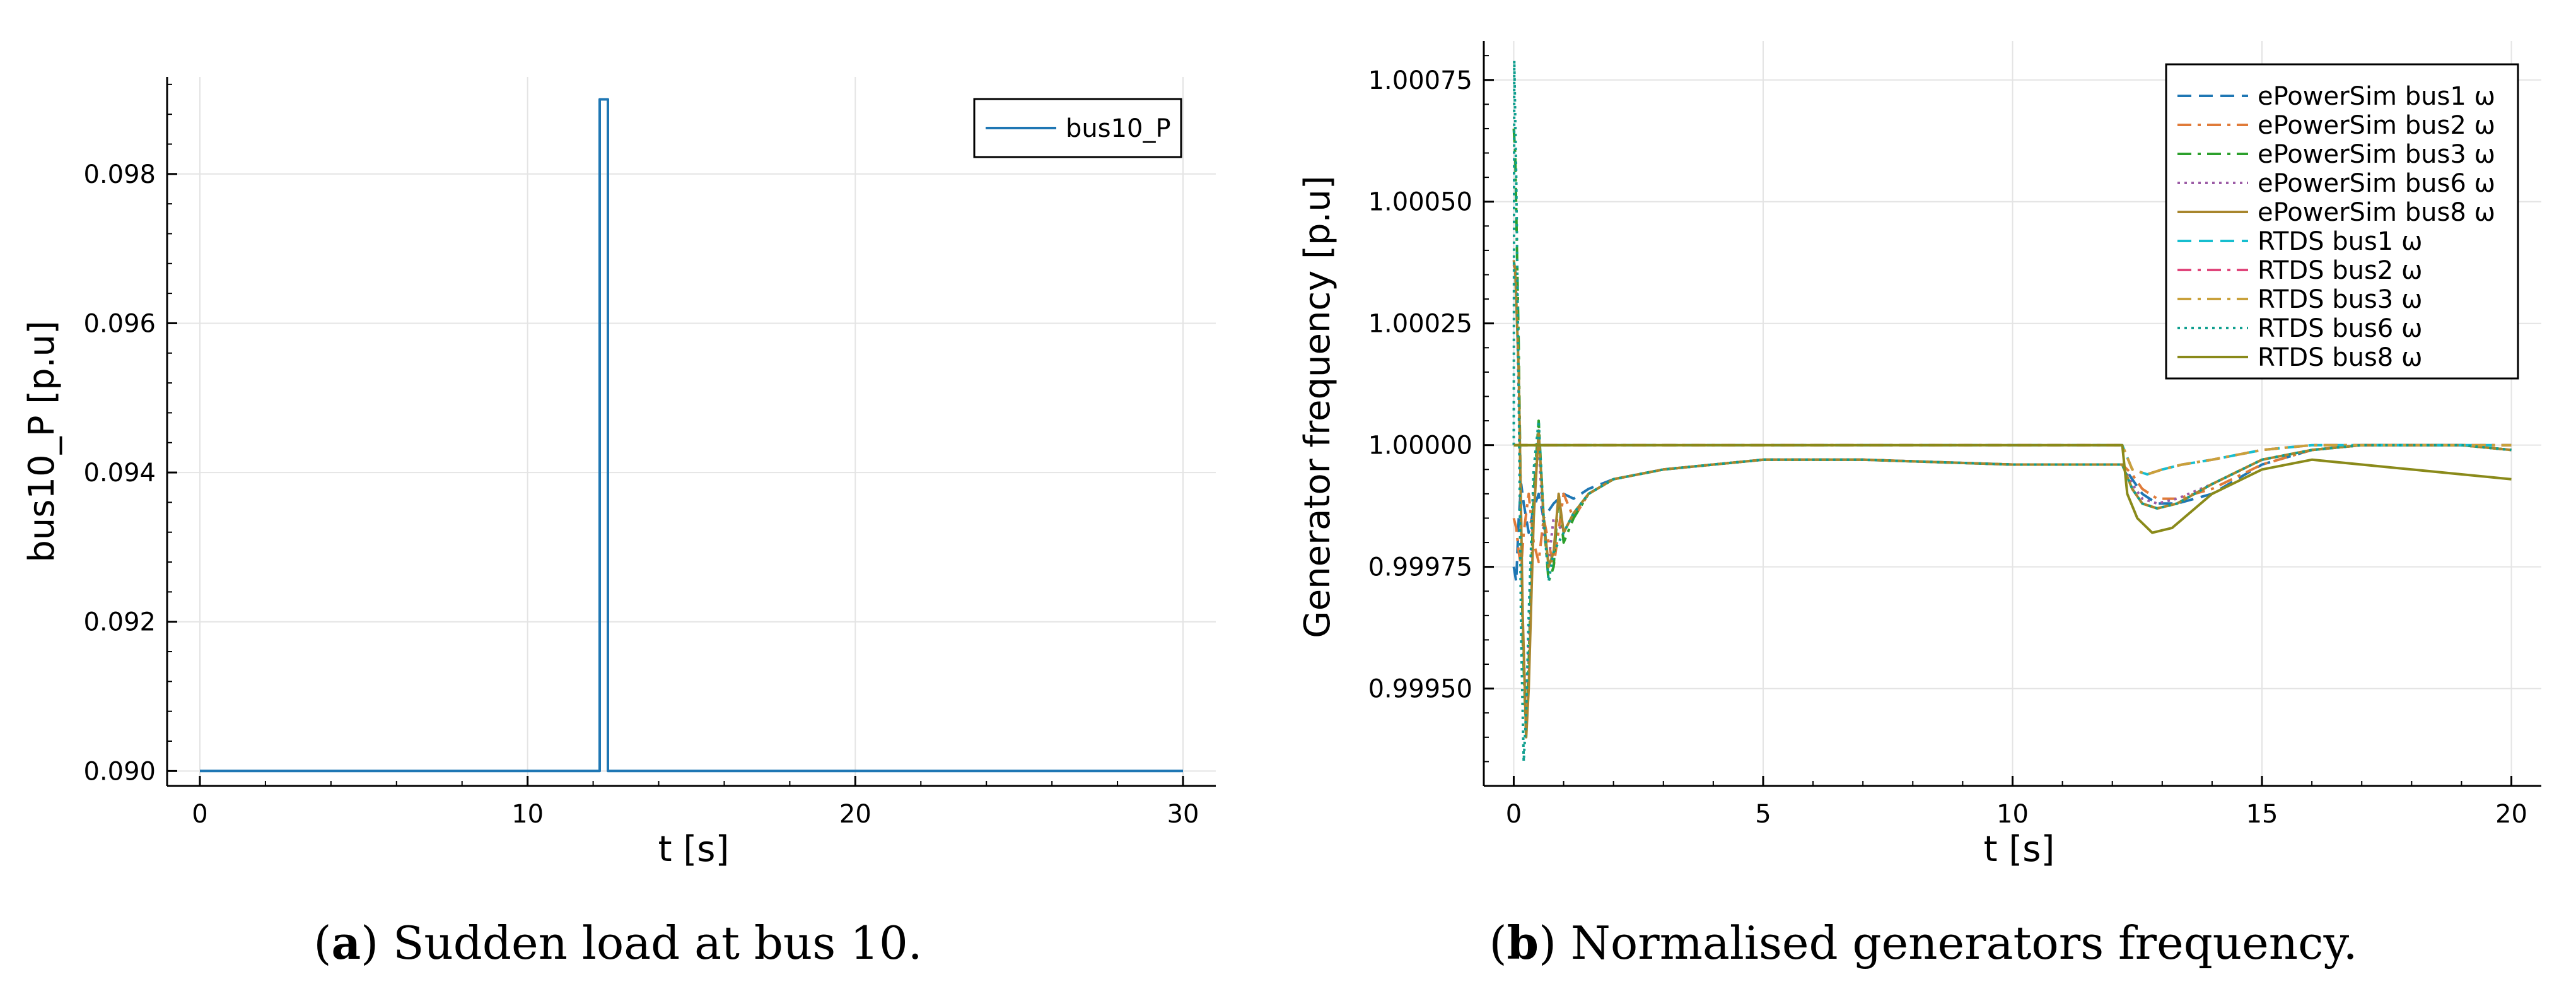  Describe the element at coordinates (1318, 406) in the screenshot. I see `chart-b-ylabel: Generator frequency [p.u]` at that location.